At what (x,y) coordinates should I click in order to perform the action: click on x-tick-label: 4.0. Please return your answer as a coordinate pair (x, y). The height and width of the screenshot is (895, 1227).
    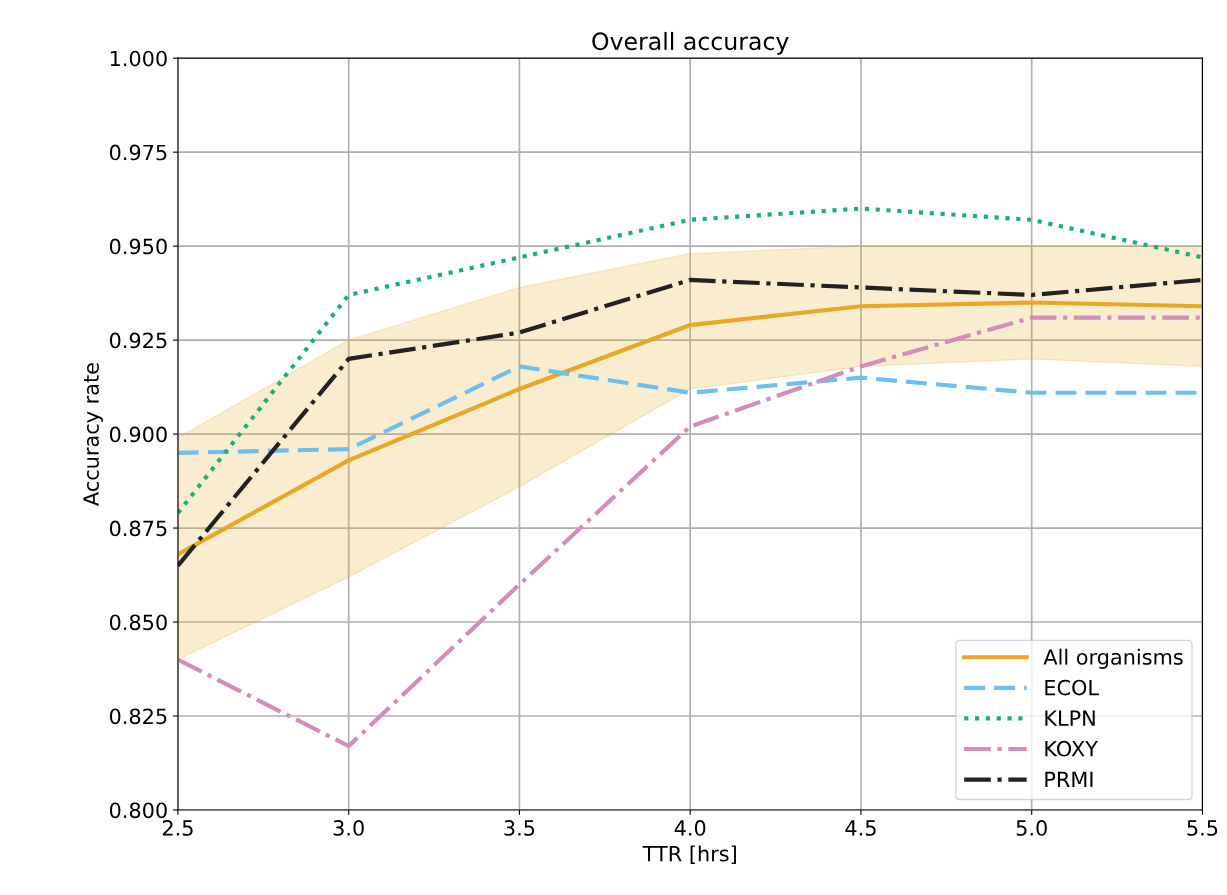
    Looking at the image, I should click on (690, 828).